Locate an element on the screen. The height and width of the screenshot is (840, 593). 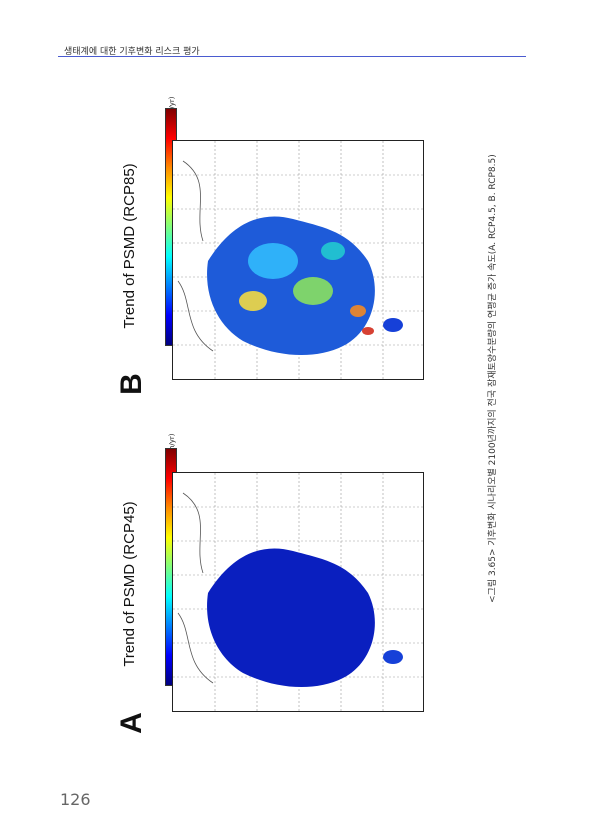
panel-b-map-svg is located at coordinates (298, 260).